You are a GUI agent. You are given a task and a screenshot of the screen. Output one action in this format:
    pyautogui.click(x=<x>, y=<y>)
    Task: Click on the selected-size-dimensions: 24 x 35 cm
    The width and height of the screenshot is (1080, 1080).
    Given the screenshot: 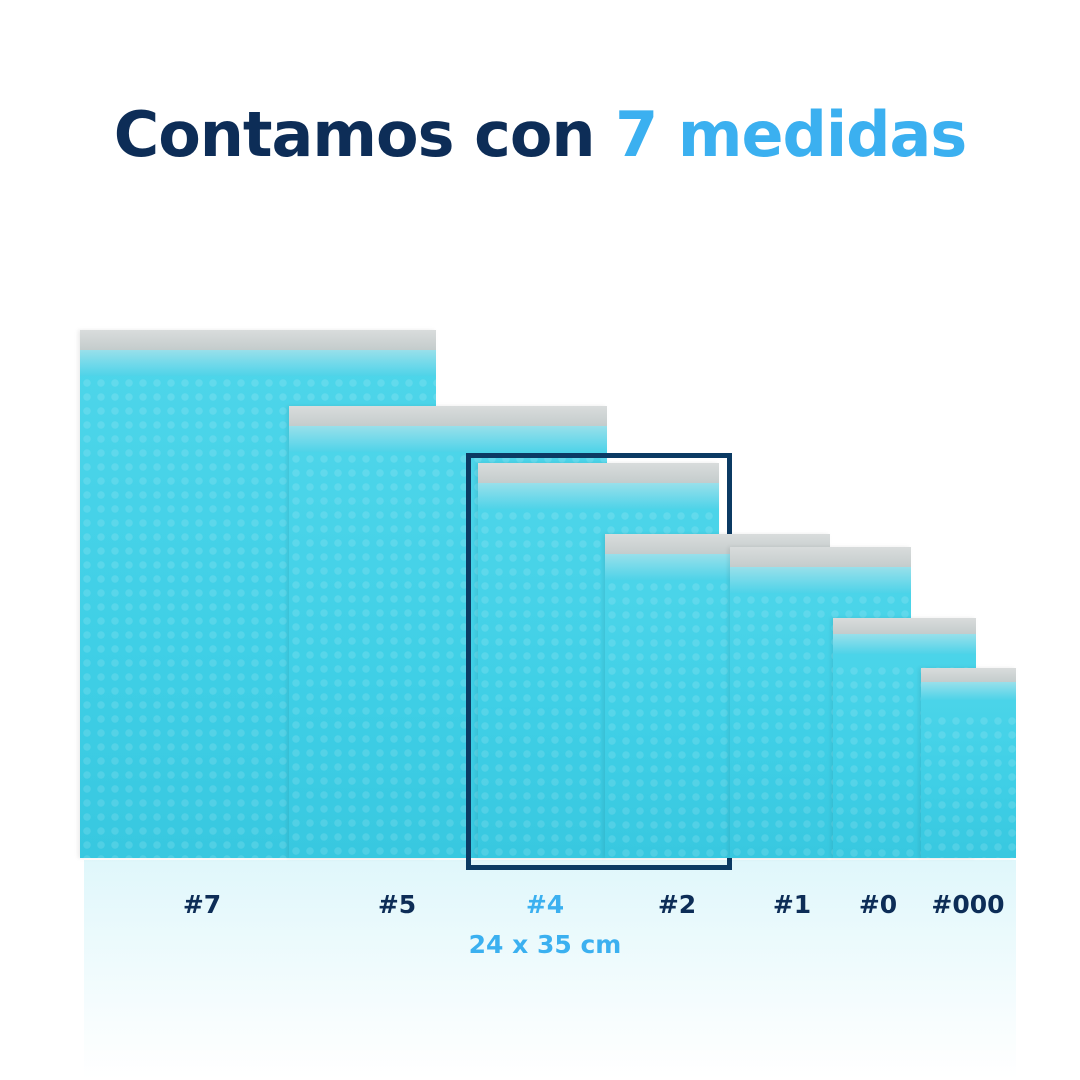 What is the action you would take?
    pyautogui.click(x=545, y=944)
    